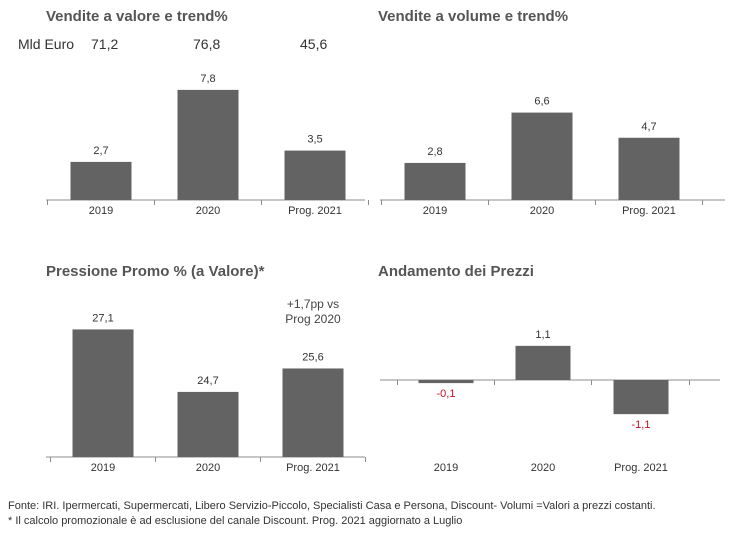  What do you see at coordinates (207, 79) in the screenshot?
I see `data-label-valore-1: 7,8` at bounding box center [207, 79].